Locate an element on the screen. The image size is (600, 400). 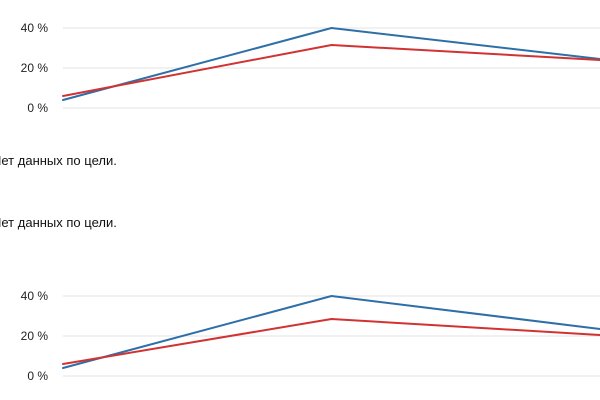
y-axis-ticks-top: 40 % 20 % 0 % is located at coordinates (35, 68).